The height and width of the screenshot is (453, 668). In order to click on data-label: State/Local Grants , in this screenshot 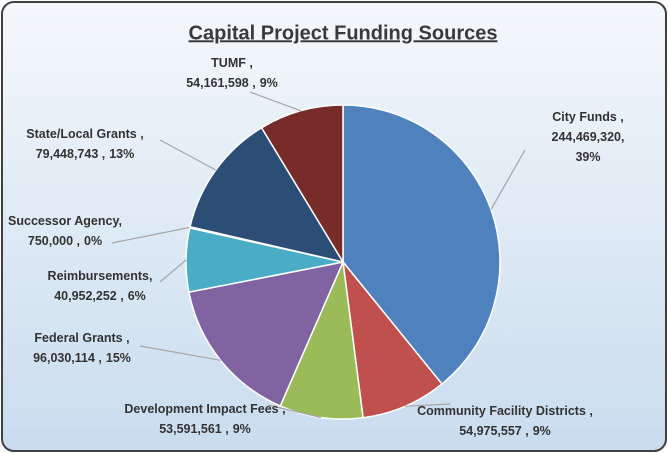, I will do `click(84, 134)`.